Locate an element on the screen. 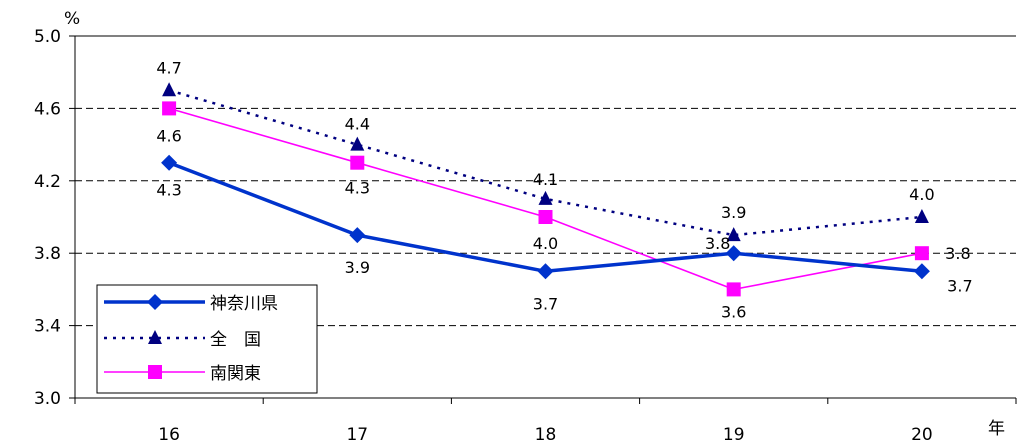 The height and width of the screenshot is (443, 1017). x-tick-label: 20 is located at coordinates (922, 434).